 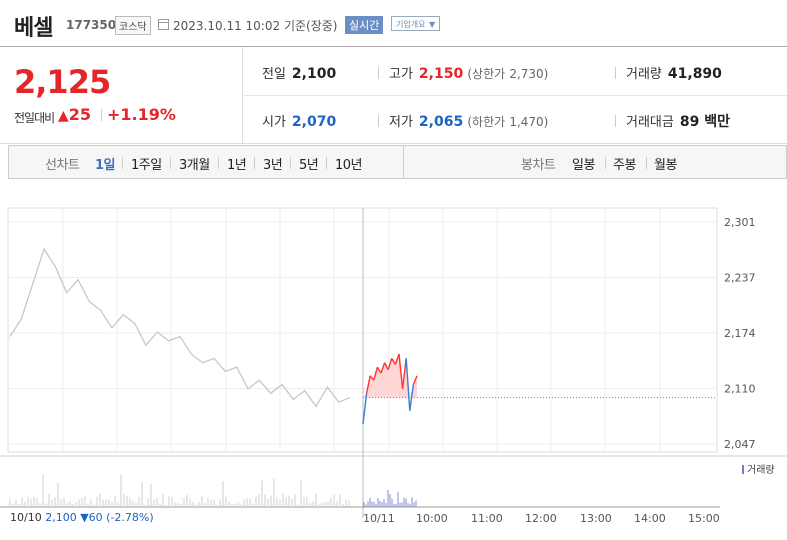 What do you see at coordinates (758, 468) in the screenshot?
I see `volume-legend: 거래량` at bounding box center [758, 468].